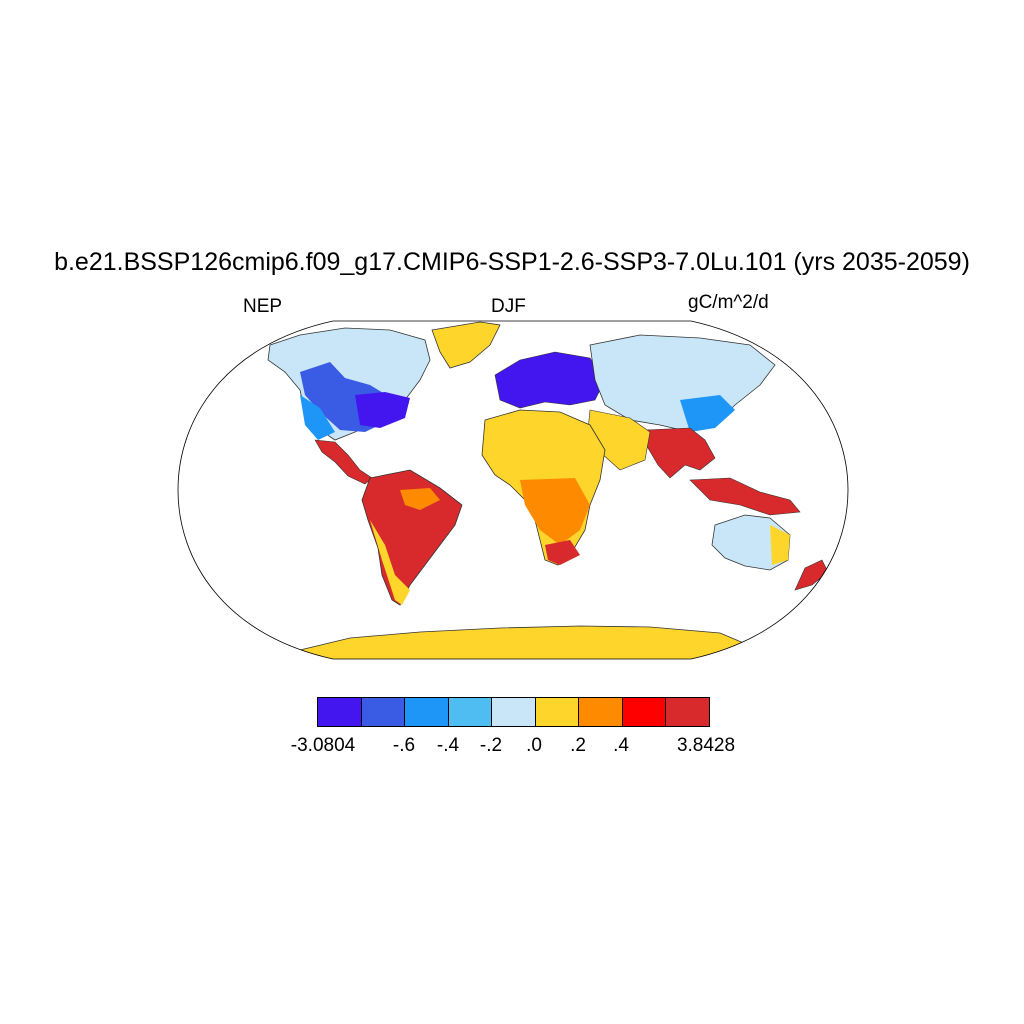 The image size is (1024, 1024). What do you see at coordinates (420, 499) in the screenshot?
I see `south-america-orange-region` at bounding box center [420, 499].